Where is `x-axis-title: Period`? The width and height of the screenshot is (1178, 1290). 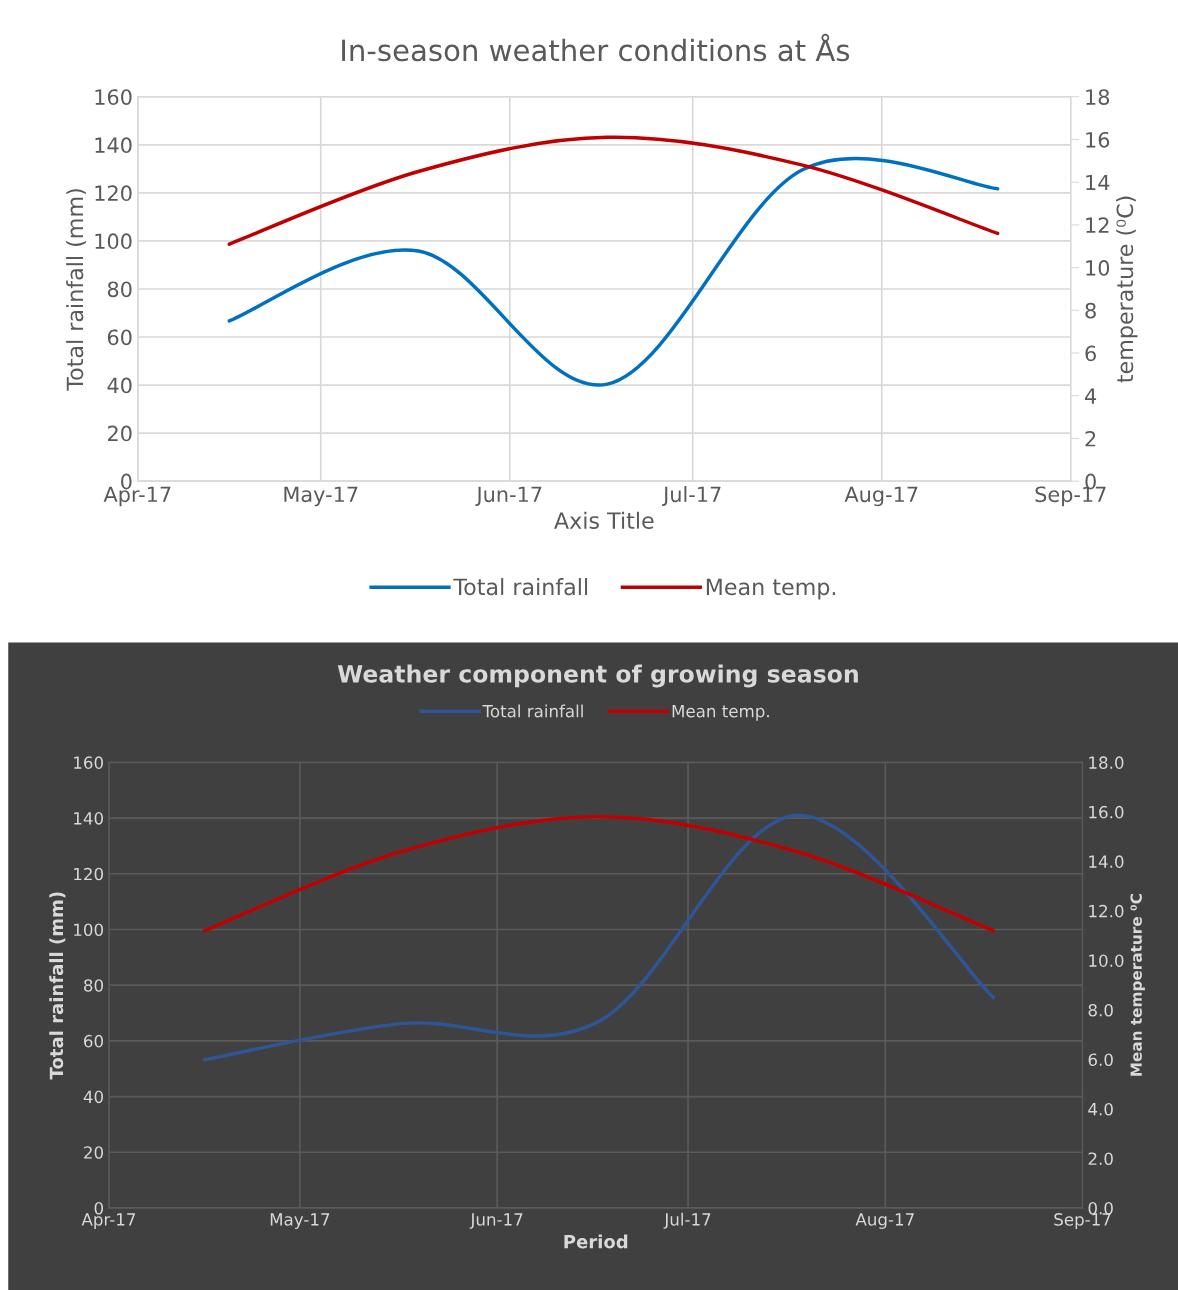
x-axis-title: Period is located at coordinates (596, 1241).